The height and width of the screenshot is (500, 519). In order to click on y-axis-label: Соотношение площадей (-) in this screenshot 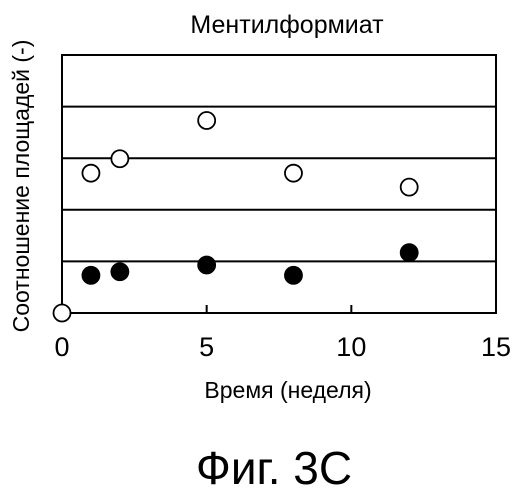, I will do `click(21, 186)`.